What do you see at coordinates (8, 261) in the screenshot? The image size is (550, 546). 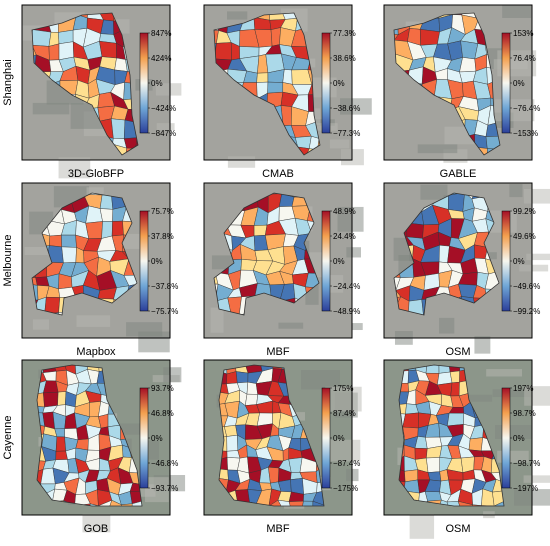 I see `row-label: Melbourne` at bounding box center [8, 261].